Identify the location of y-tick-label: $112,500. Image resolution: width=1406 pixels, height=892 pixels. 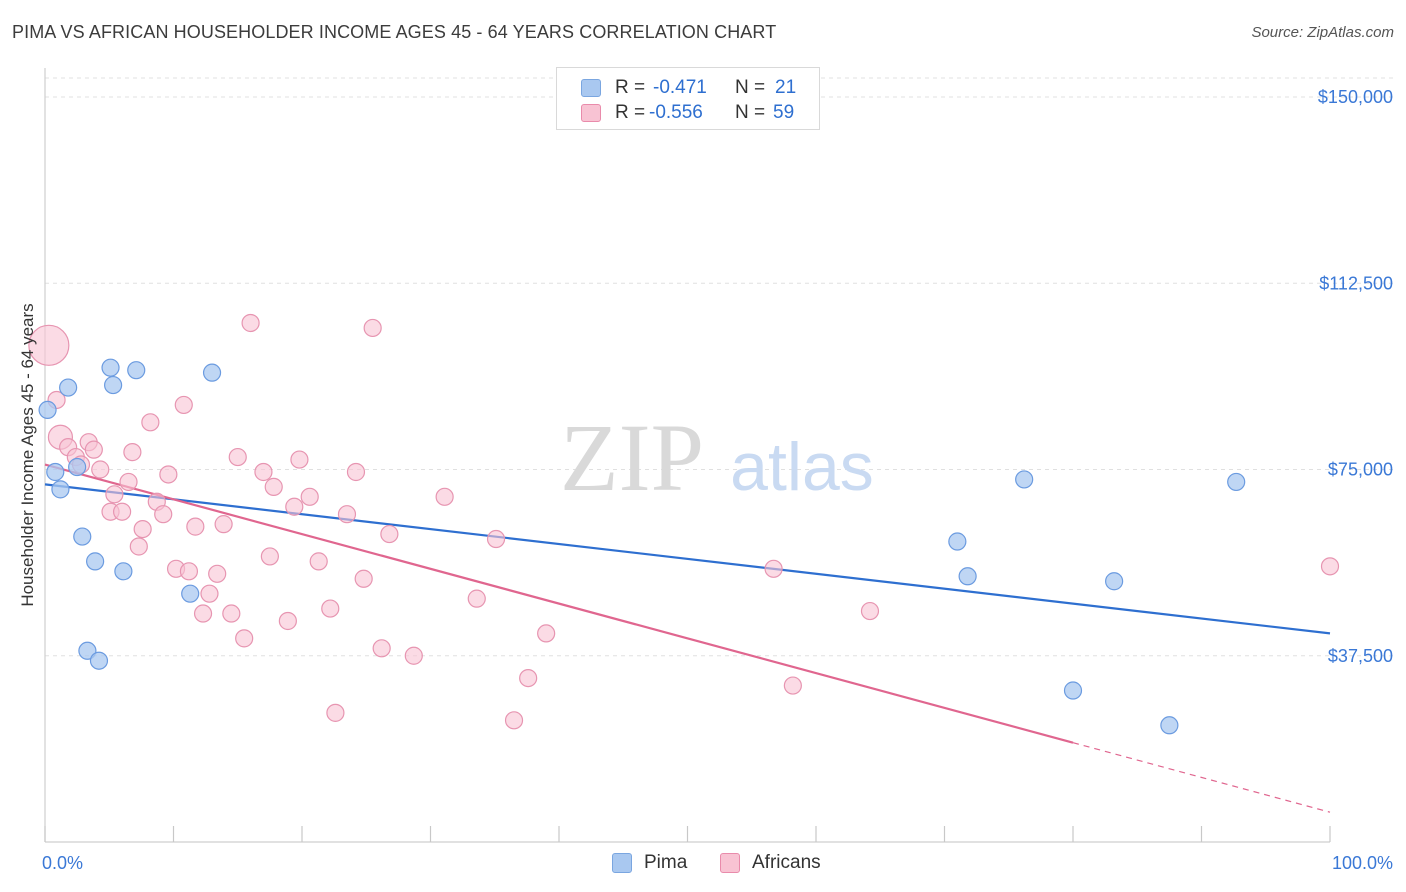
(1356, 283).